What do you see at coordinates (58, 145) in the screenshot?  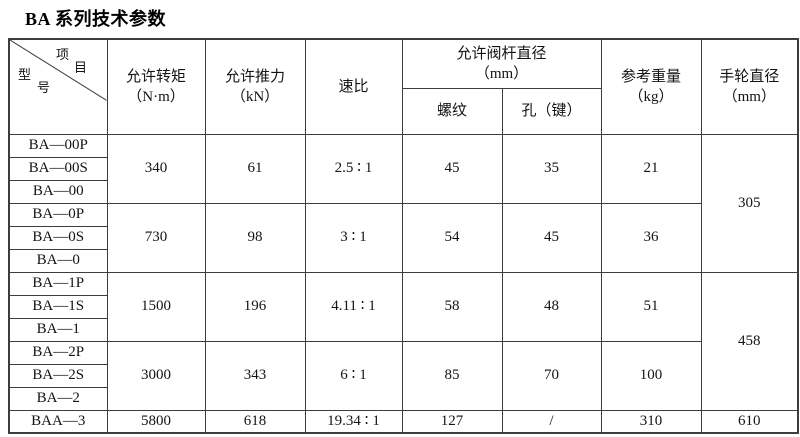 I see `model-cell: BA—00P` at bounding box center [58, 145].